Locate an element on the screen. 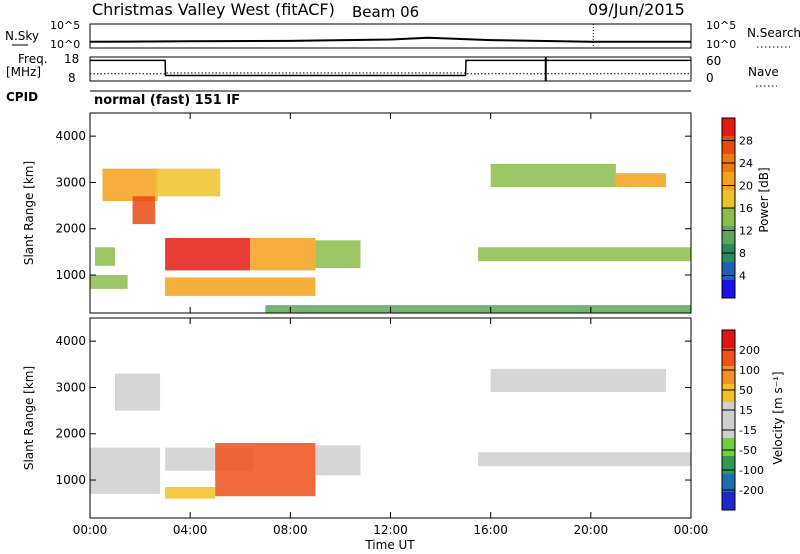 The height and width of the screenshot is (554, 800). nsky-tick-bottom: 10^0 is located at coordinates (65, 44).